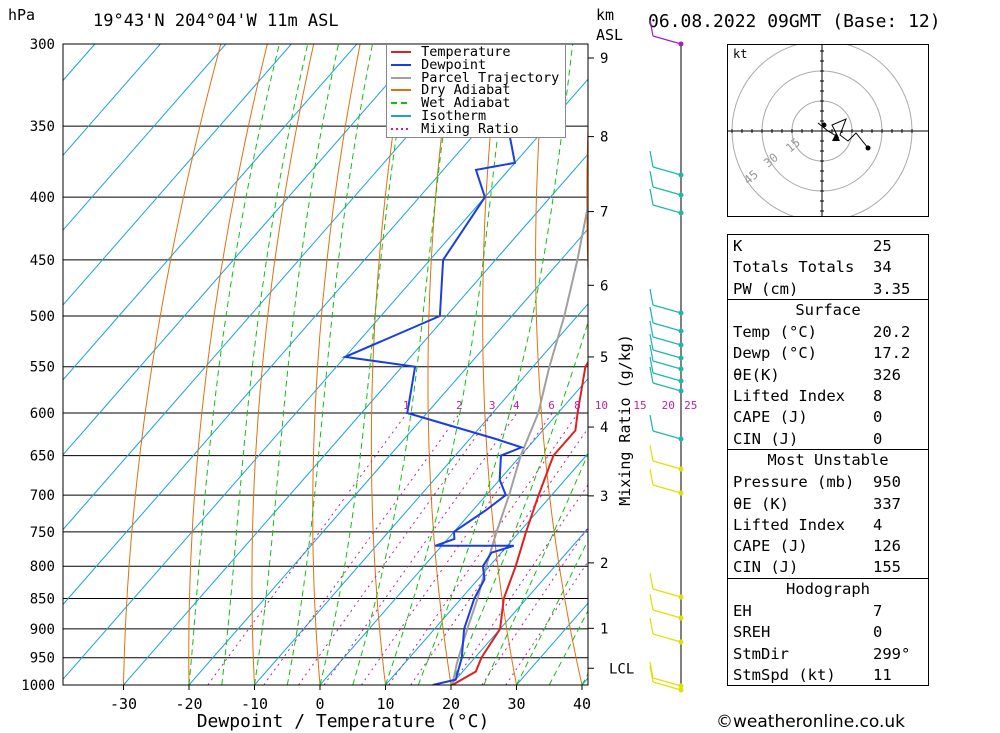 This screenshot has width=1000, height=733. What do you see at coordinates (770, 546) in the screenshot?
I see `most-unstable-key: CAPE (J)` at bounding box center [770, 546].